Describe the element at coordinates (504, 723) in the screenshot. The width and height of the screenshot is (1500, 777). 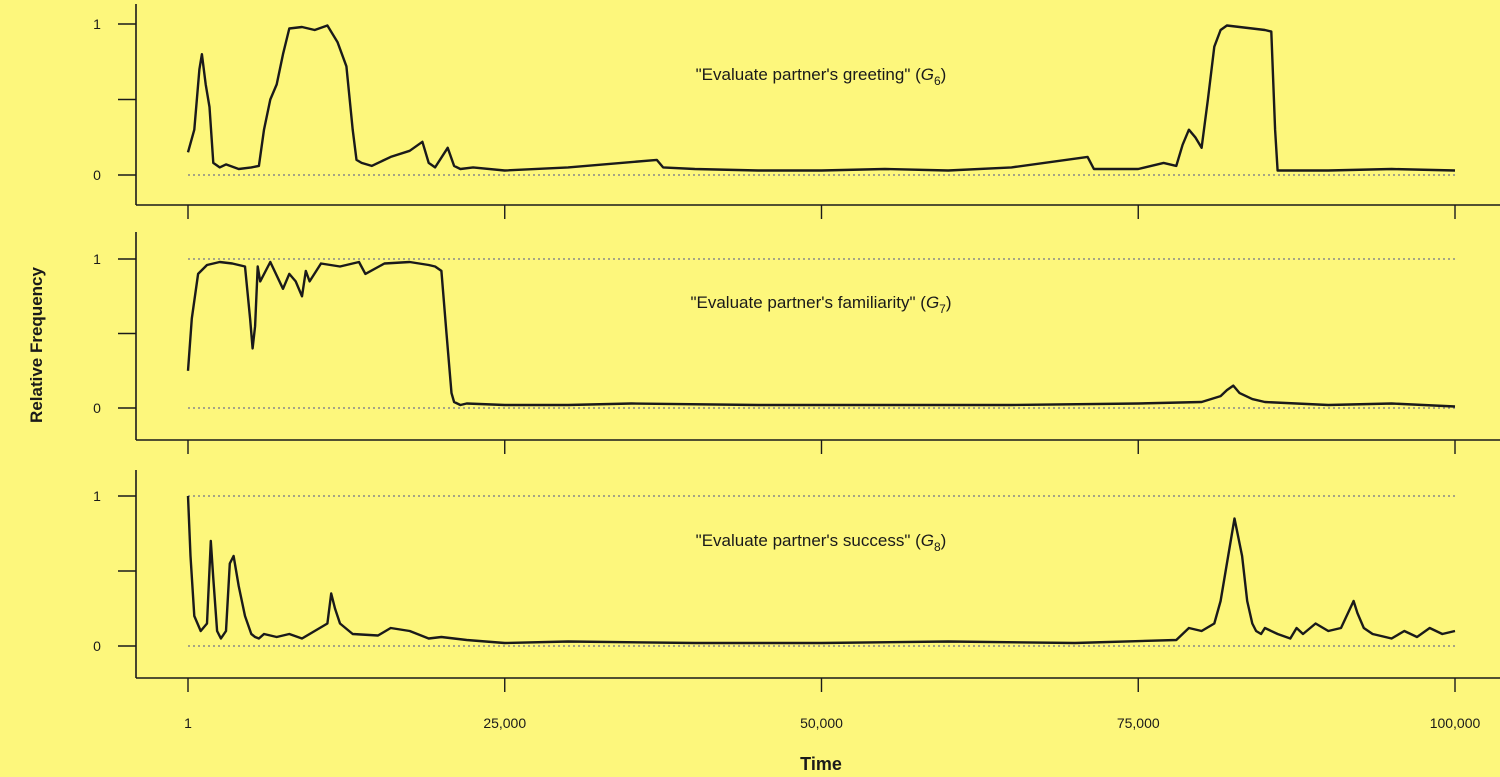
I see `x-tick-label: 25,000` at that location.